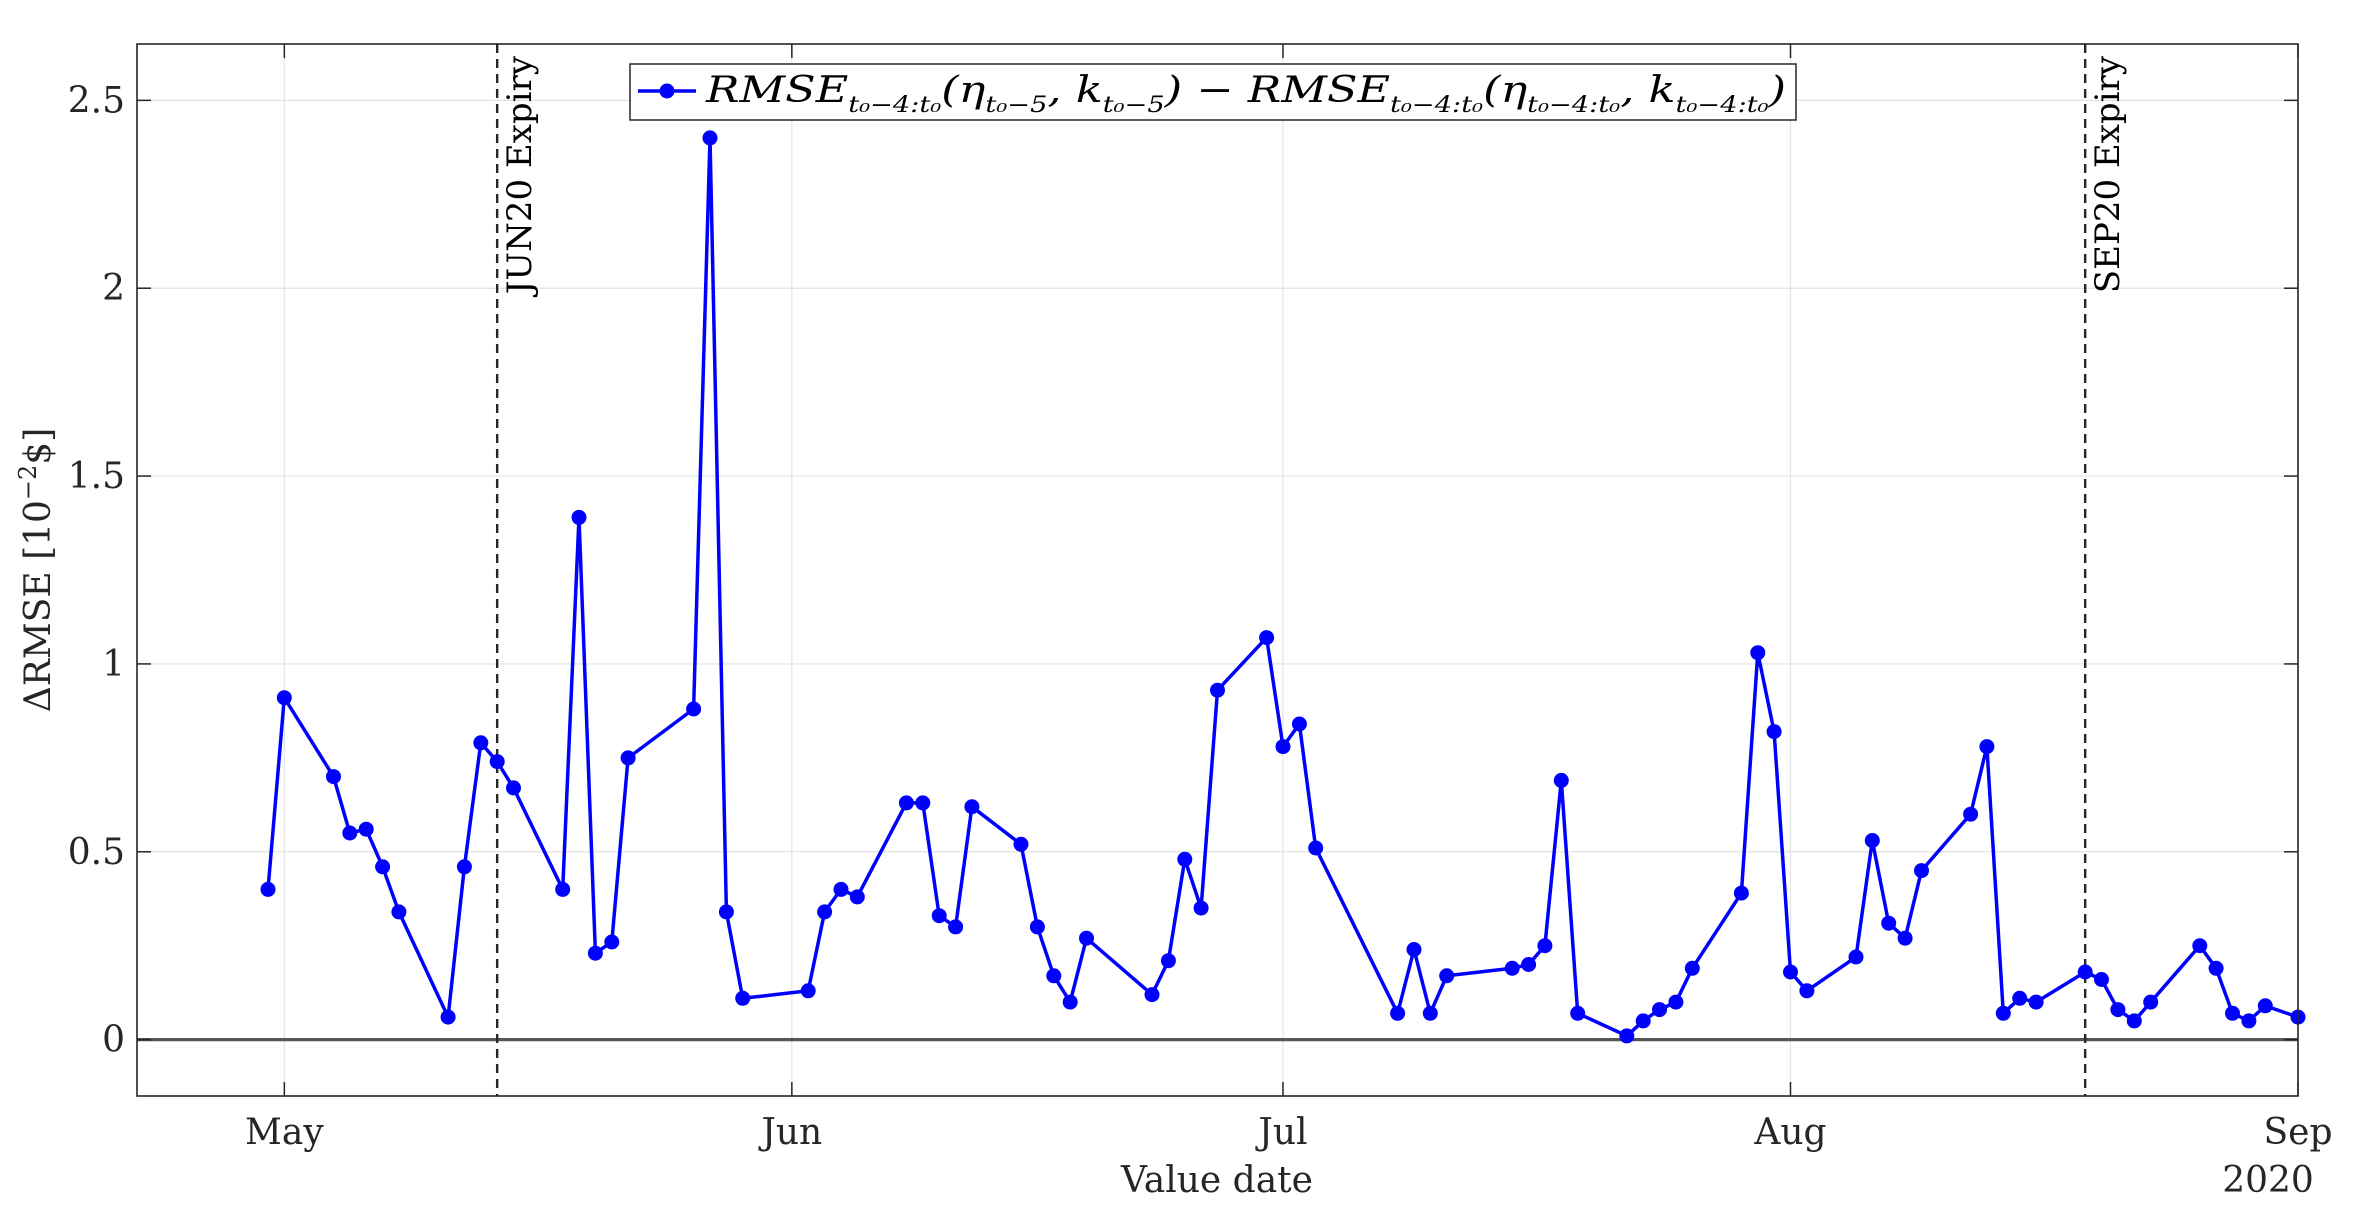  Describe the element at coordinates (1280, 1132) in the screenshot. I see `x-tick-label: Jul` at that location.